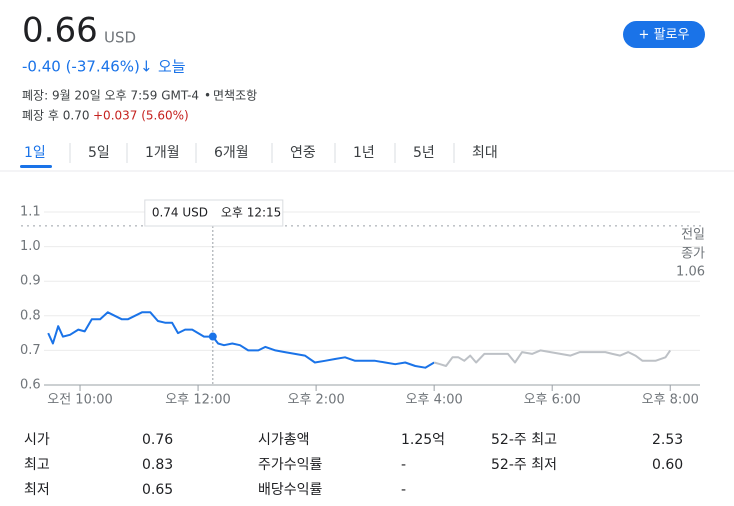  Describe the element at coordinates (30, 212) in the screenshot. I see `y-tick-label: 1.1` at that location.